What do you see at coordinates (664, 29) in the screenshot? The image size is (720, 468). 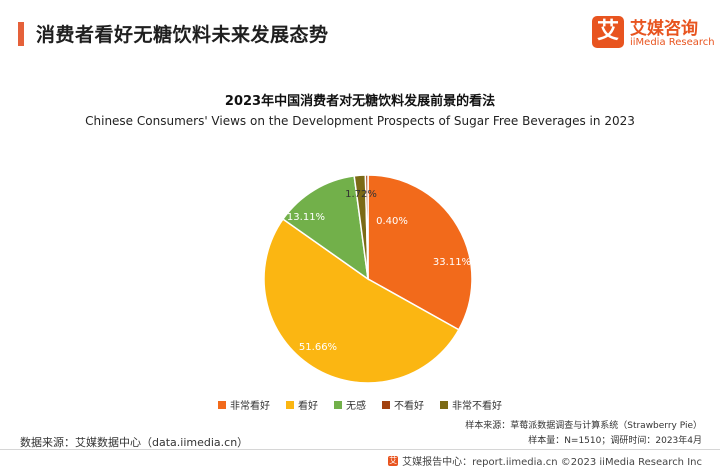 I see `logo-name-cn: 艾媒咨询` at bounding box center [664, 29].